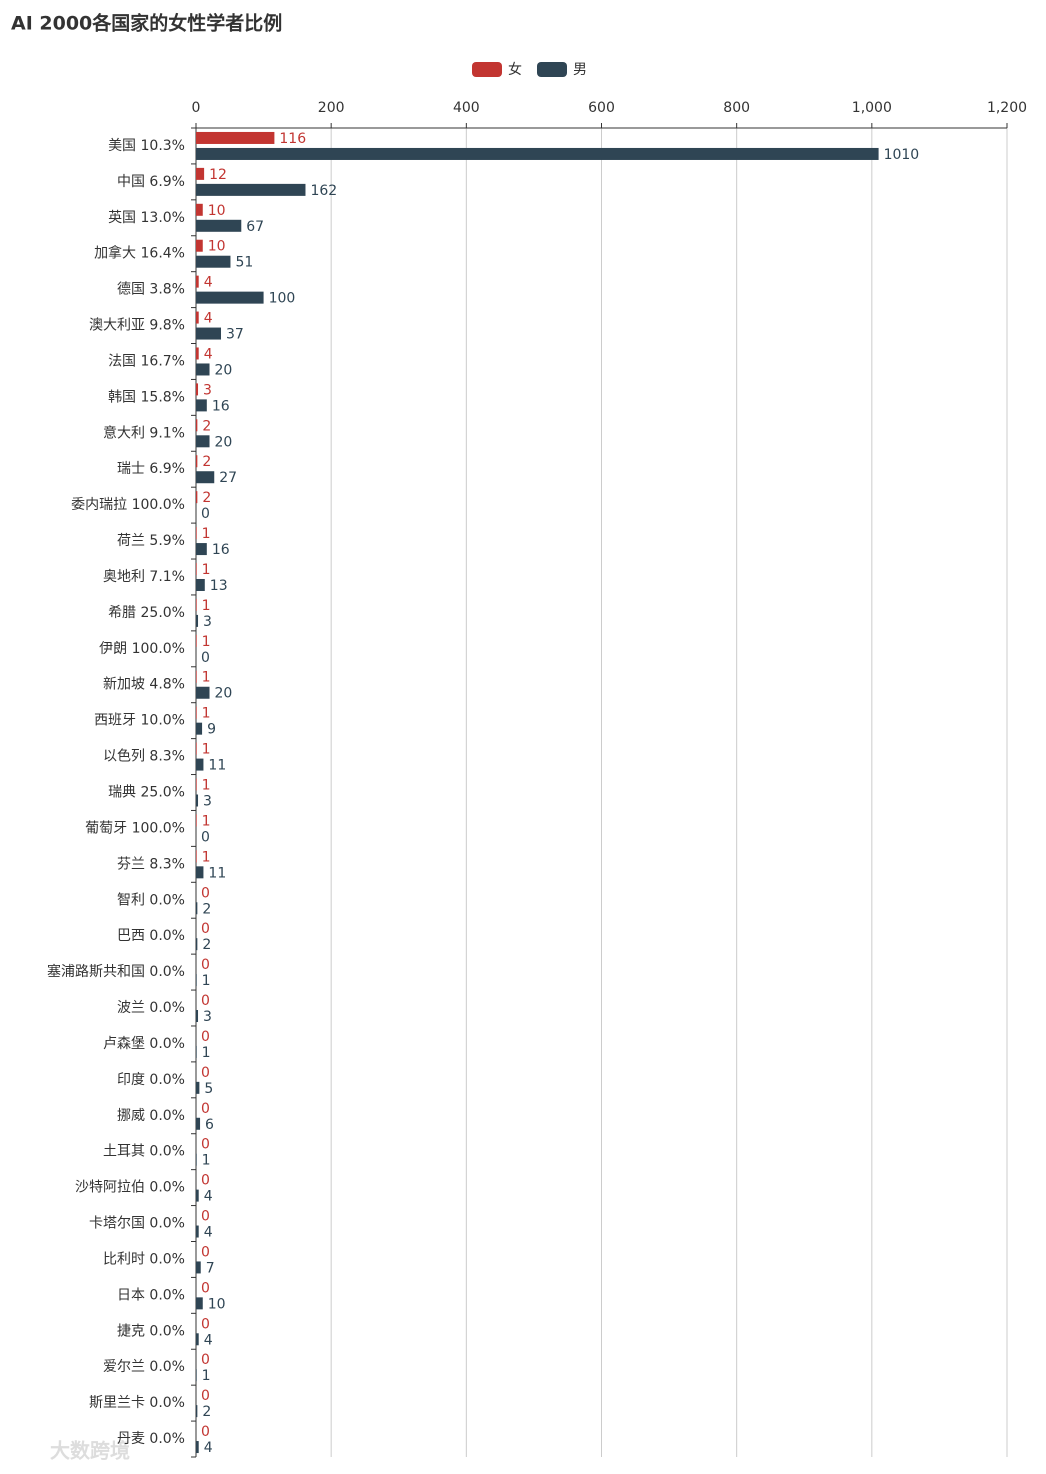  Describe the element at coordinates (116, 971) in the screenshot. I see `y-tick-label: 塞浦路斯共和国 0.0%` at that location.